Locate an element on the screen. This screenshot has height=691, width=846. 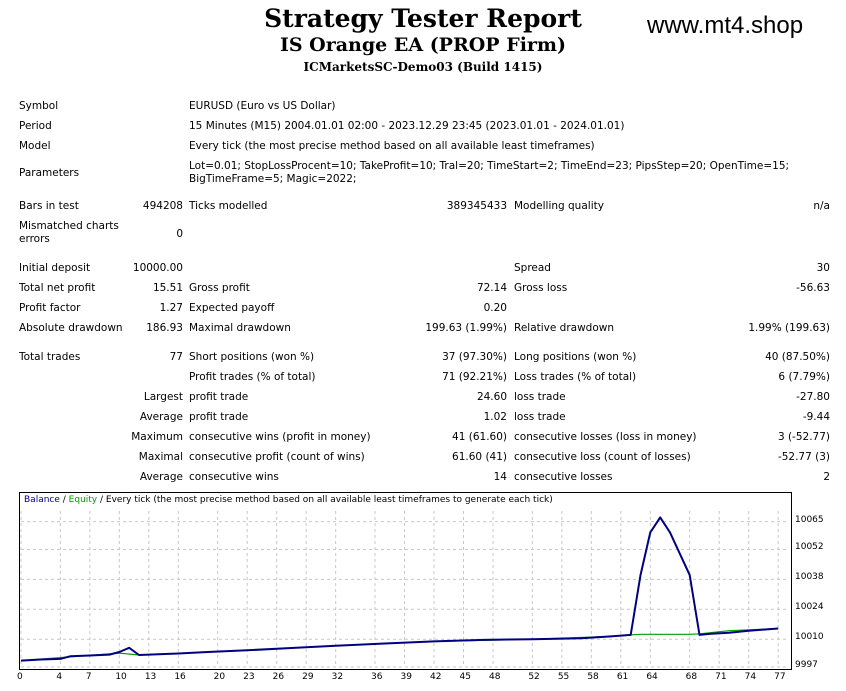
x-tick-label: 16 is located at coordinates (180, 677).